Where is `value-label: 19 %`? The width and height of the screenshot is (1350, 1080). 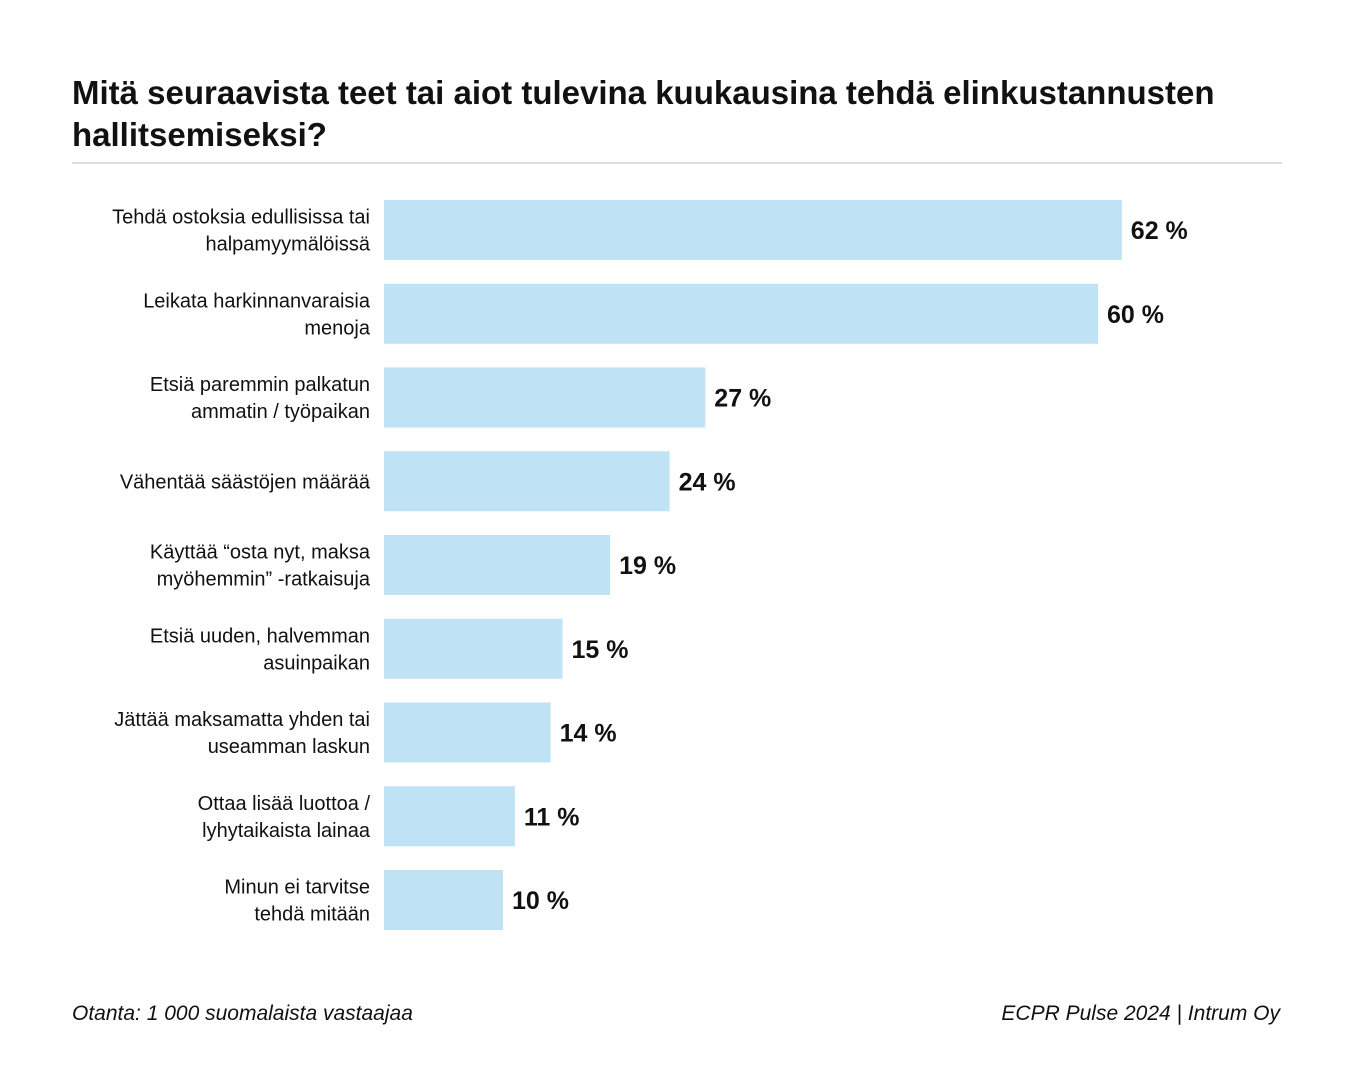
value-label: 19 % is located at coordinates (647, 566).